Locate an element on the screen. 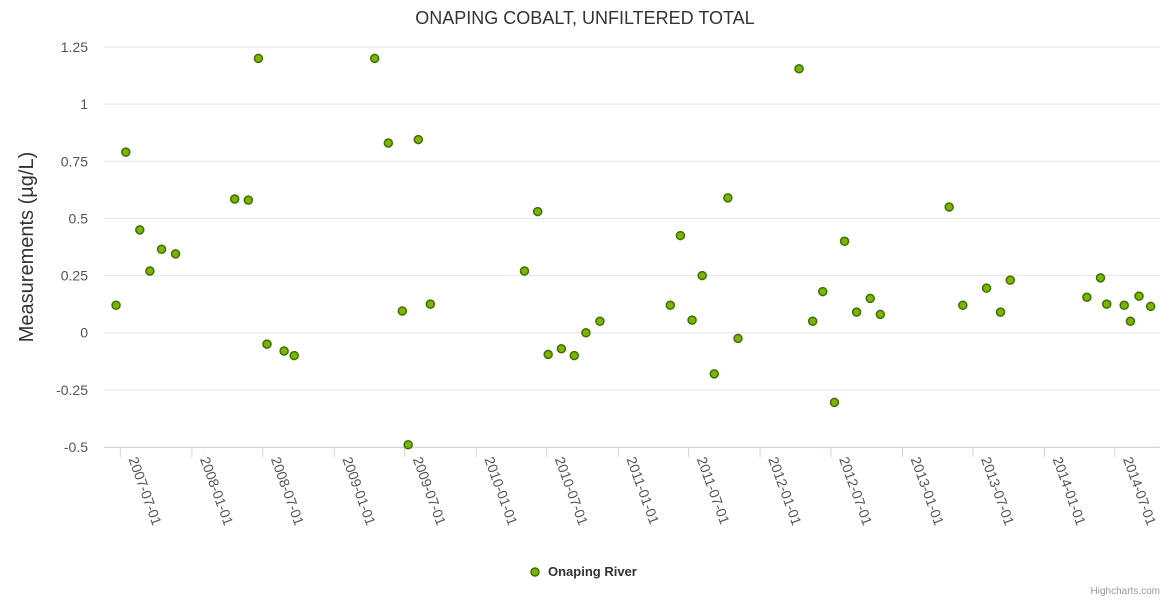 The width and height of the screenshot is (1170, 600). y-tick-label: 0.25 is located at coordinates (74, 276).